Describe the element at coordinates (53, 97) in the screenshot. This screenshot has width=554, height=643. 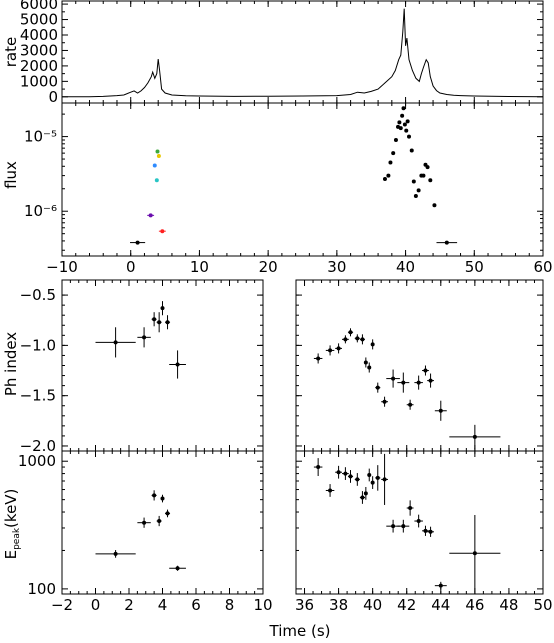
I see `y-tick-label: 0` at that location.